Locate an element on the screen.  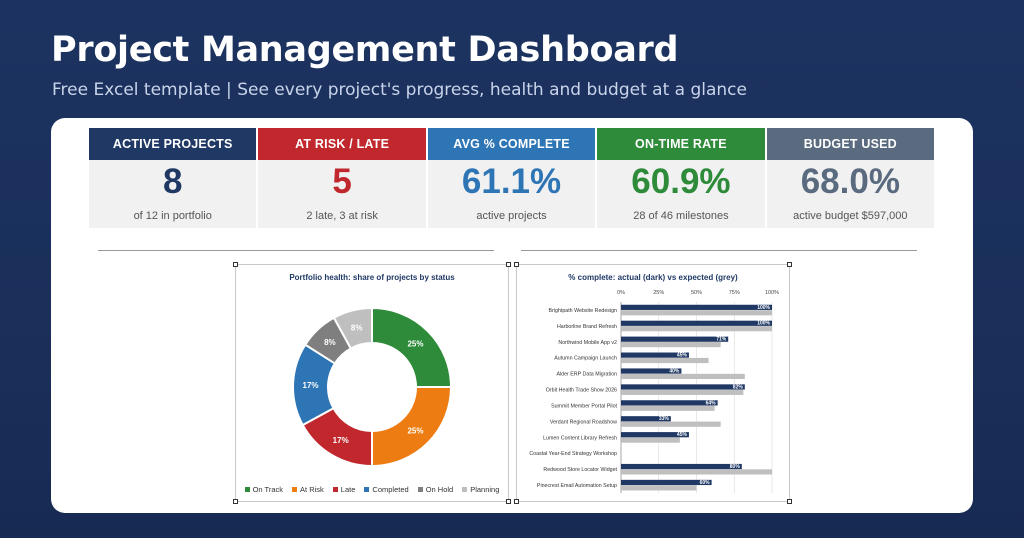
donut-slice-planning is located at coordinates (352, 328).